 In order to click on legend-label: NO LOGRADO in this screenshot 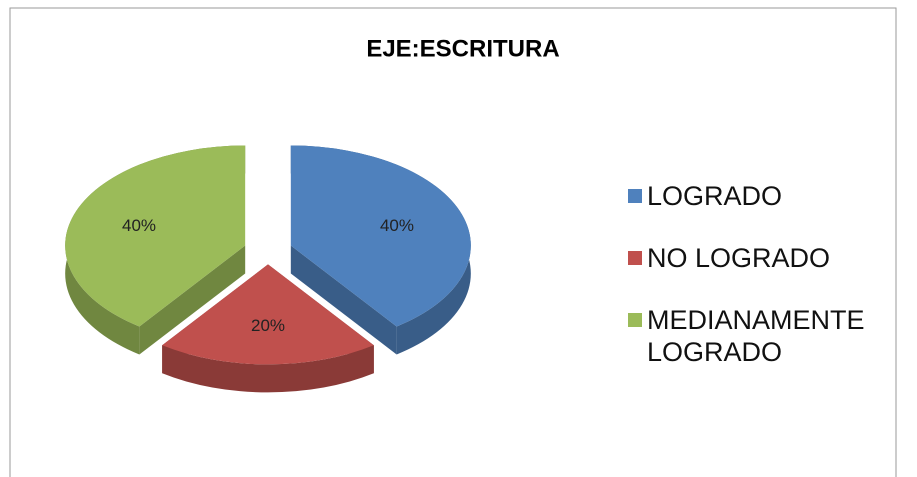, I will do `click(739, 258)`.